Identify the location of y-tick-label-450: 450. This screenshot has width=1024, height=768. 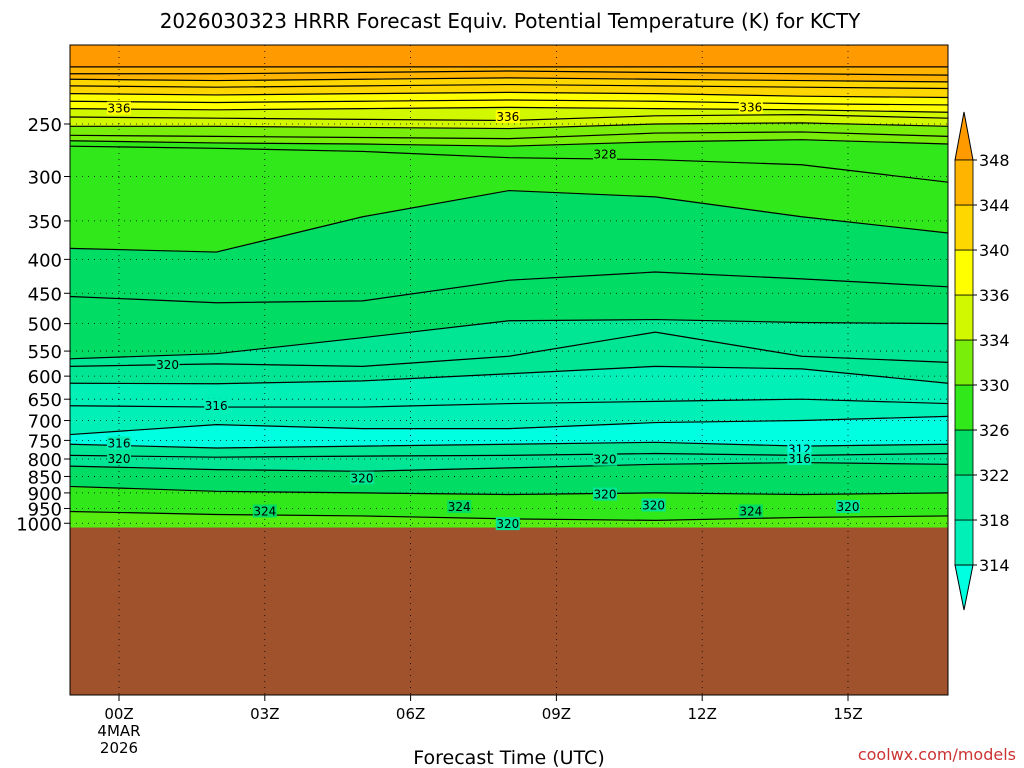
(45, 294).